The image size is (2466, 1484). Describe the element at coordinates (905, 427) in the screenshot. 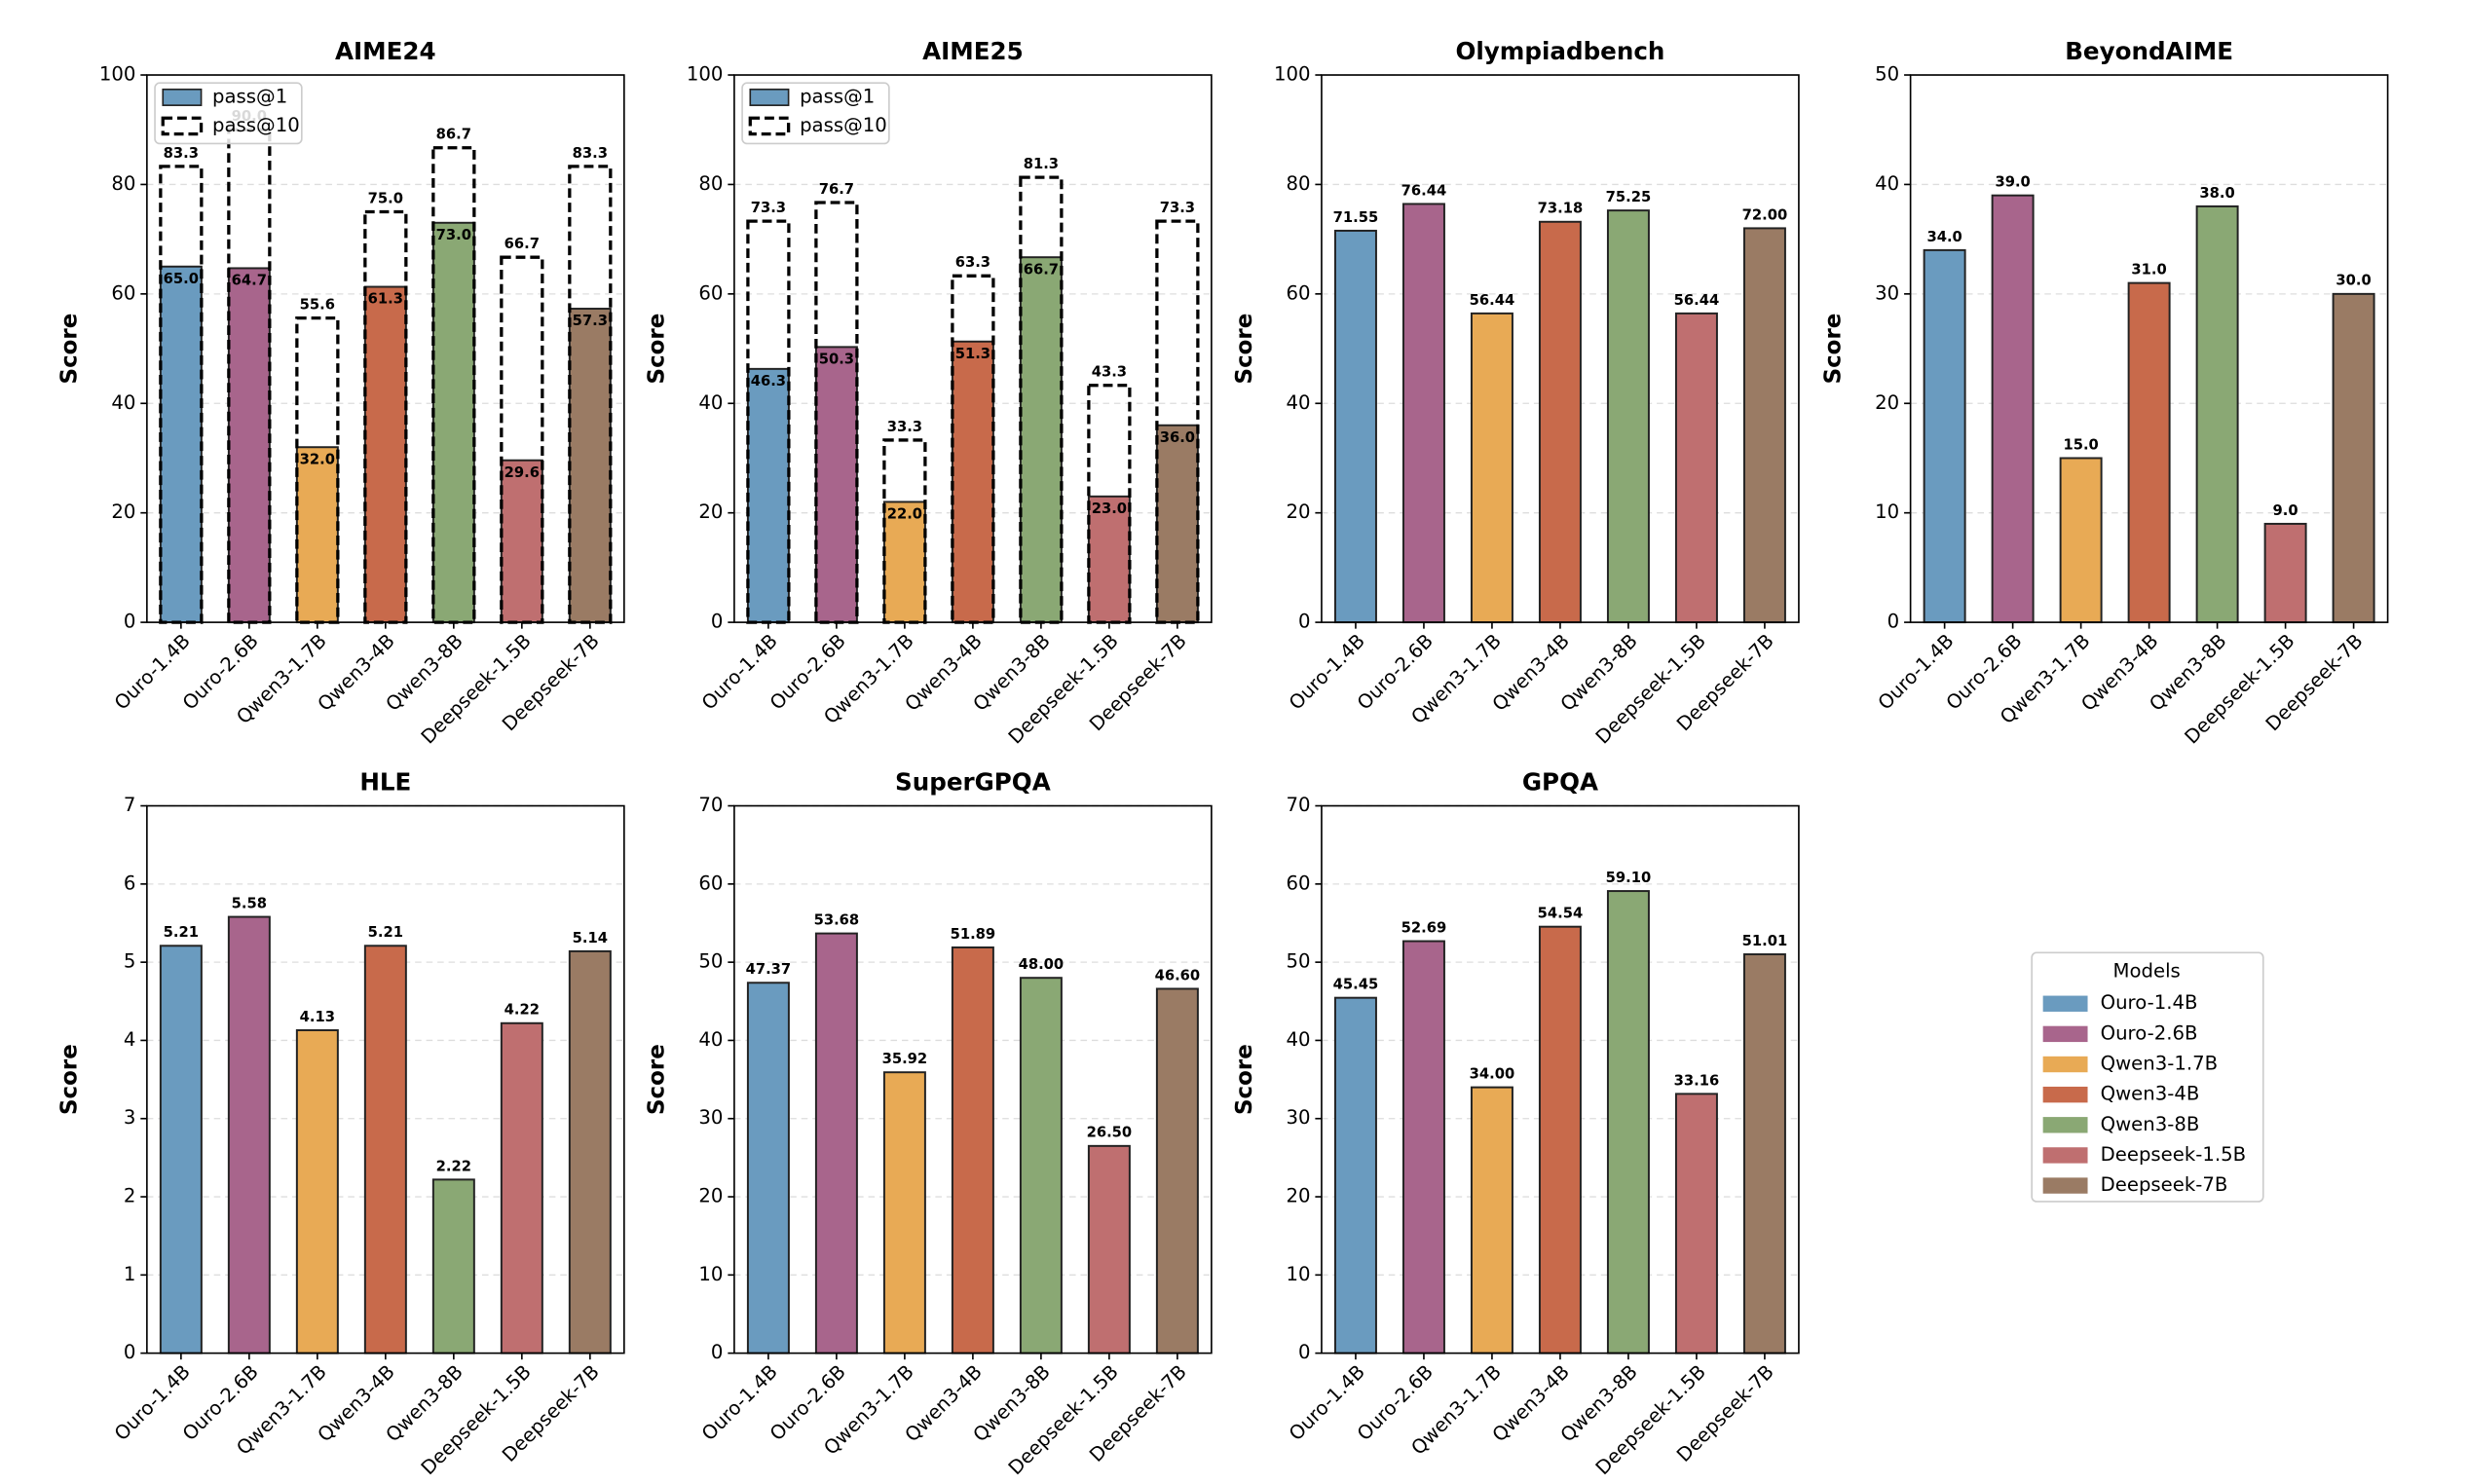

I see `value-label: 33.3` at that location.